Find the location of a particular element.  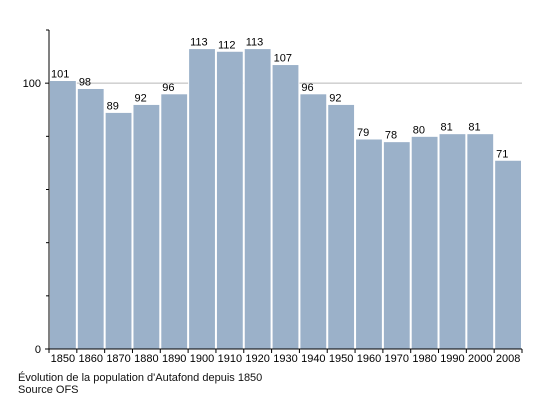

data-label-1920: 113 is located at coordinates (255, 43).